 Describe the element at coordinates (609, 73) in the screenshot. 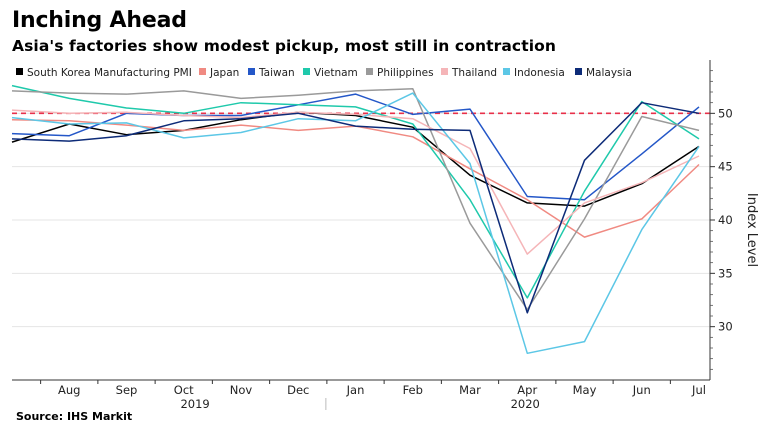

I see `legend-label-malaysia: Malaysia` at that location.